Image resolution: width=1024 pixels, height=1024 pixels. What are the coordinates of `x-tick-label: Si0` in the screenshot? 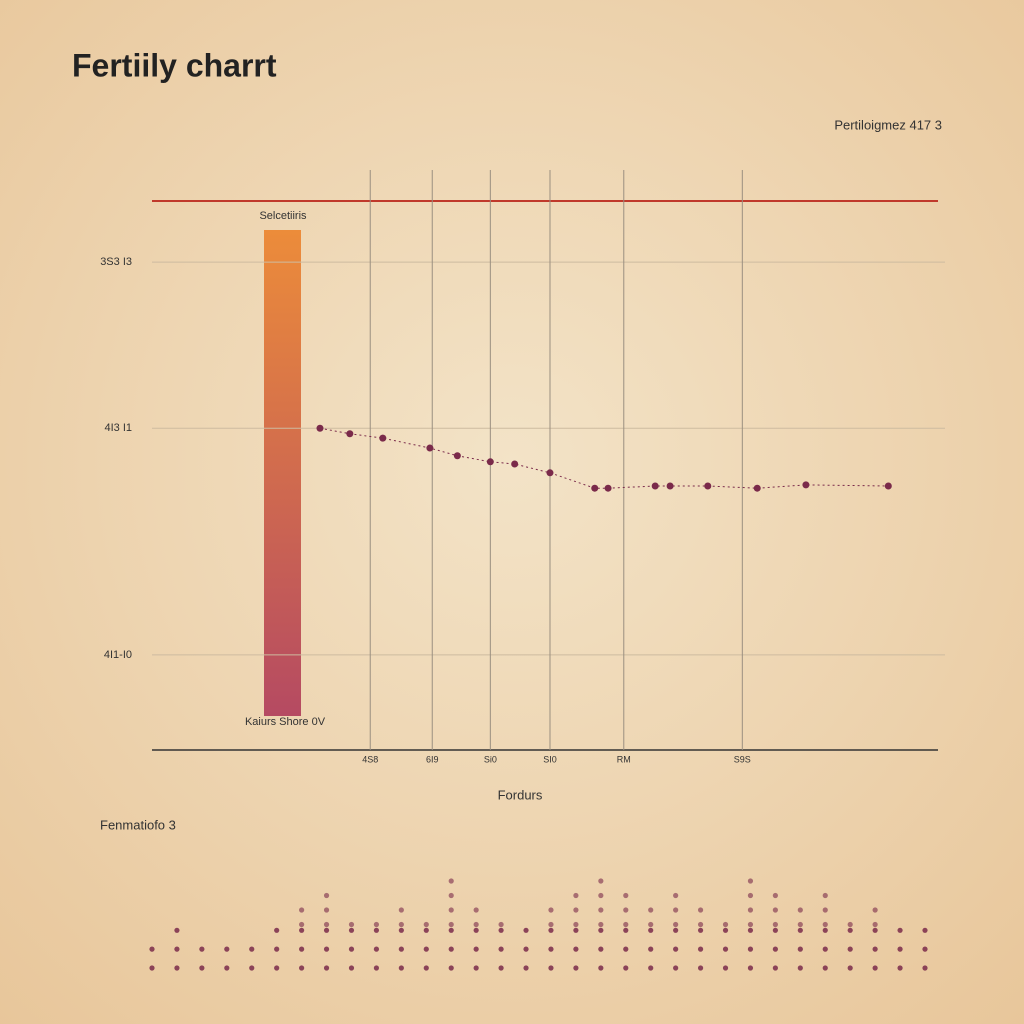 It's located at (490, 759).